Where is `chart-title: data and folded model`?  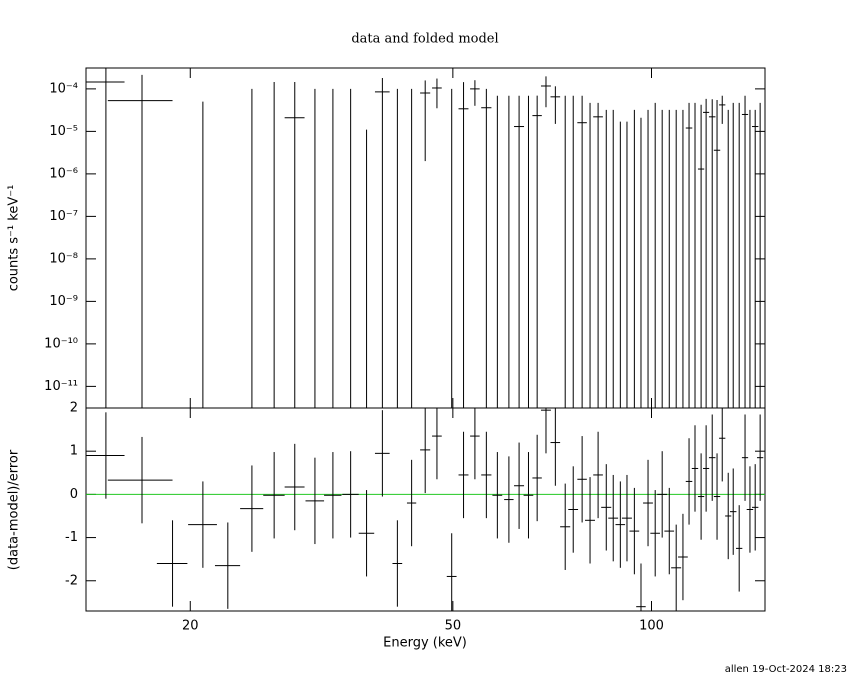 chart-title: data and folded model is located at coordinates (424, 39).